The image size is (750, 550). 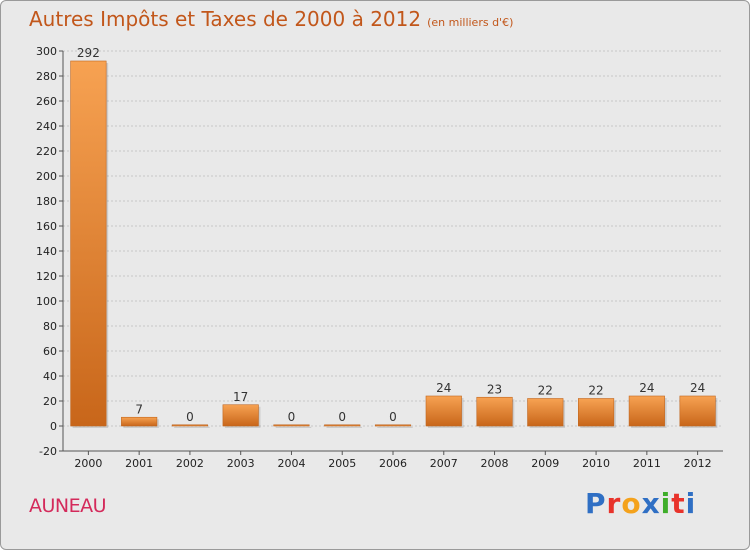 What do you see at coordinates (241, 463) in the screenshot?
I see `x-tick-label: 2003` at bounding box center [241, 463].